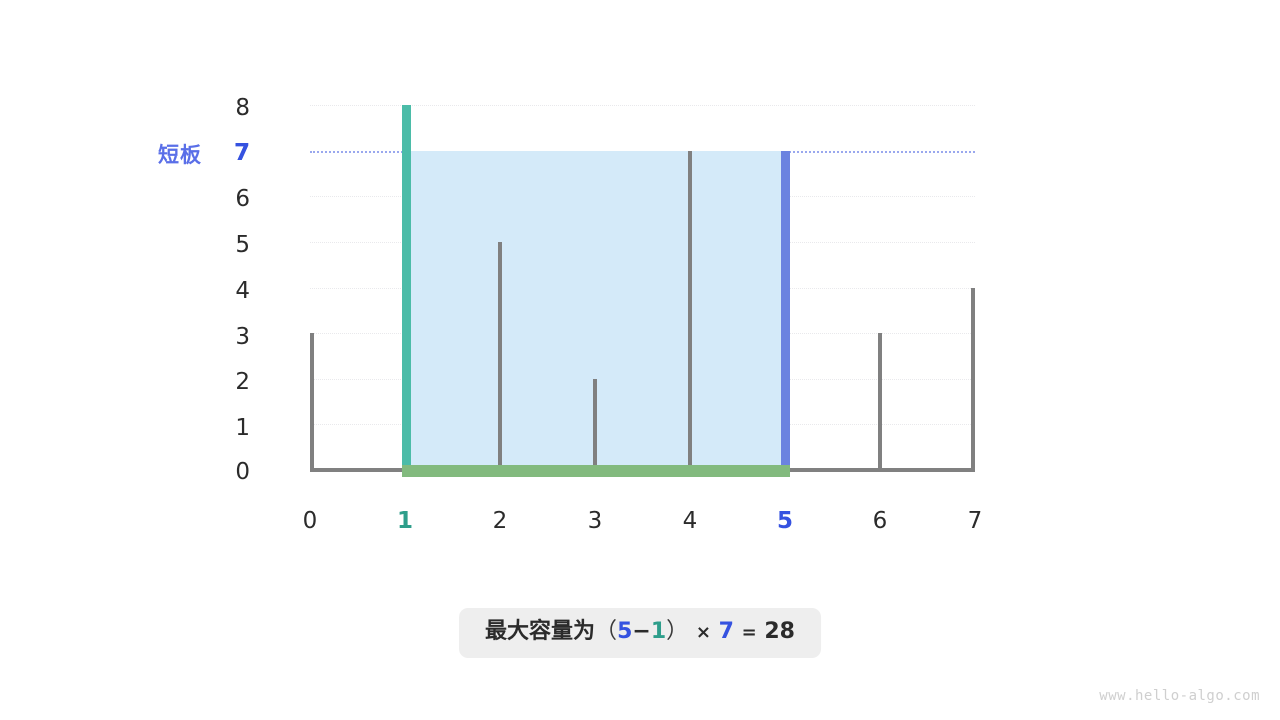 This screenshot has width=1280, height=720. What do you see at coordinates (242, 472) in the screenshot?
I see `y-tick-0: 0` at bounding box center [242, 472].